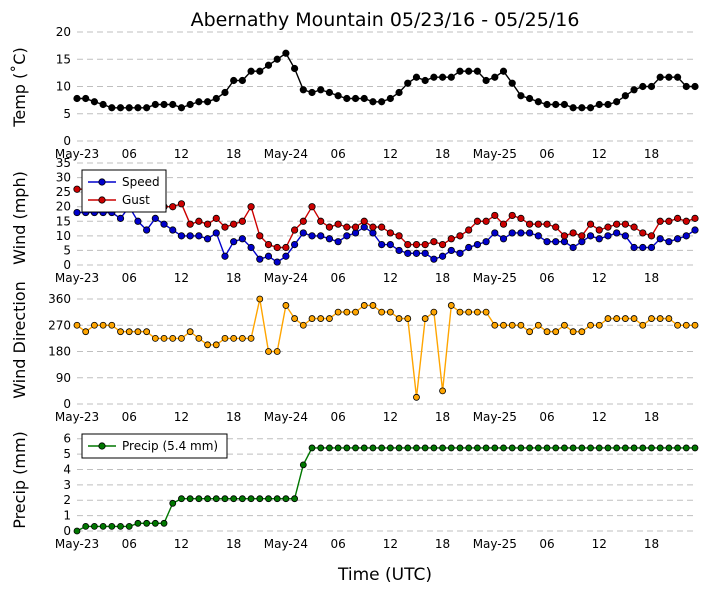 The height and width of the screenshot is (593, 705). I want to click on y-tick-label: 6, so click(67, 439).